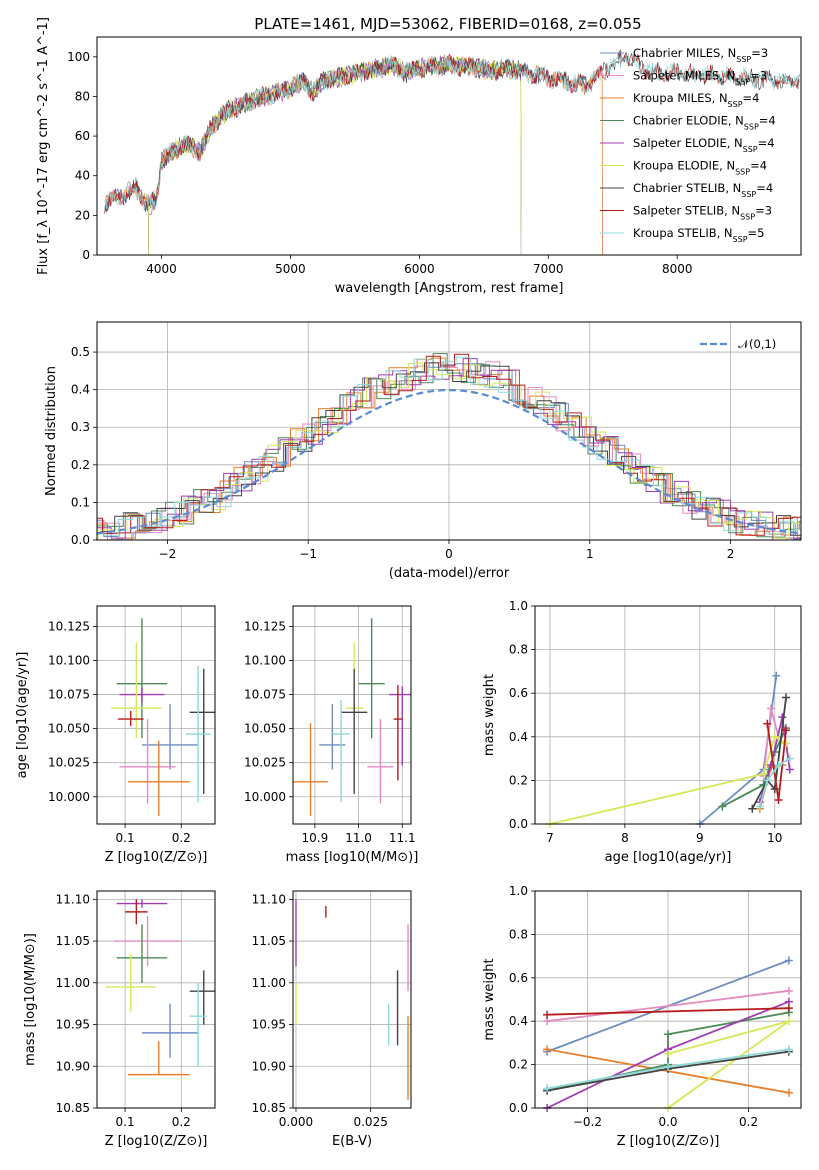 This screenshot has height=1170, width=819. What do you see at coordinates (82, 96) in the screenshot?
I see `y-tick-label: 80` at bounding box center [82, 96].